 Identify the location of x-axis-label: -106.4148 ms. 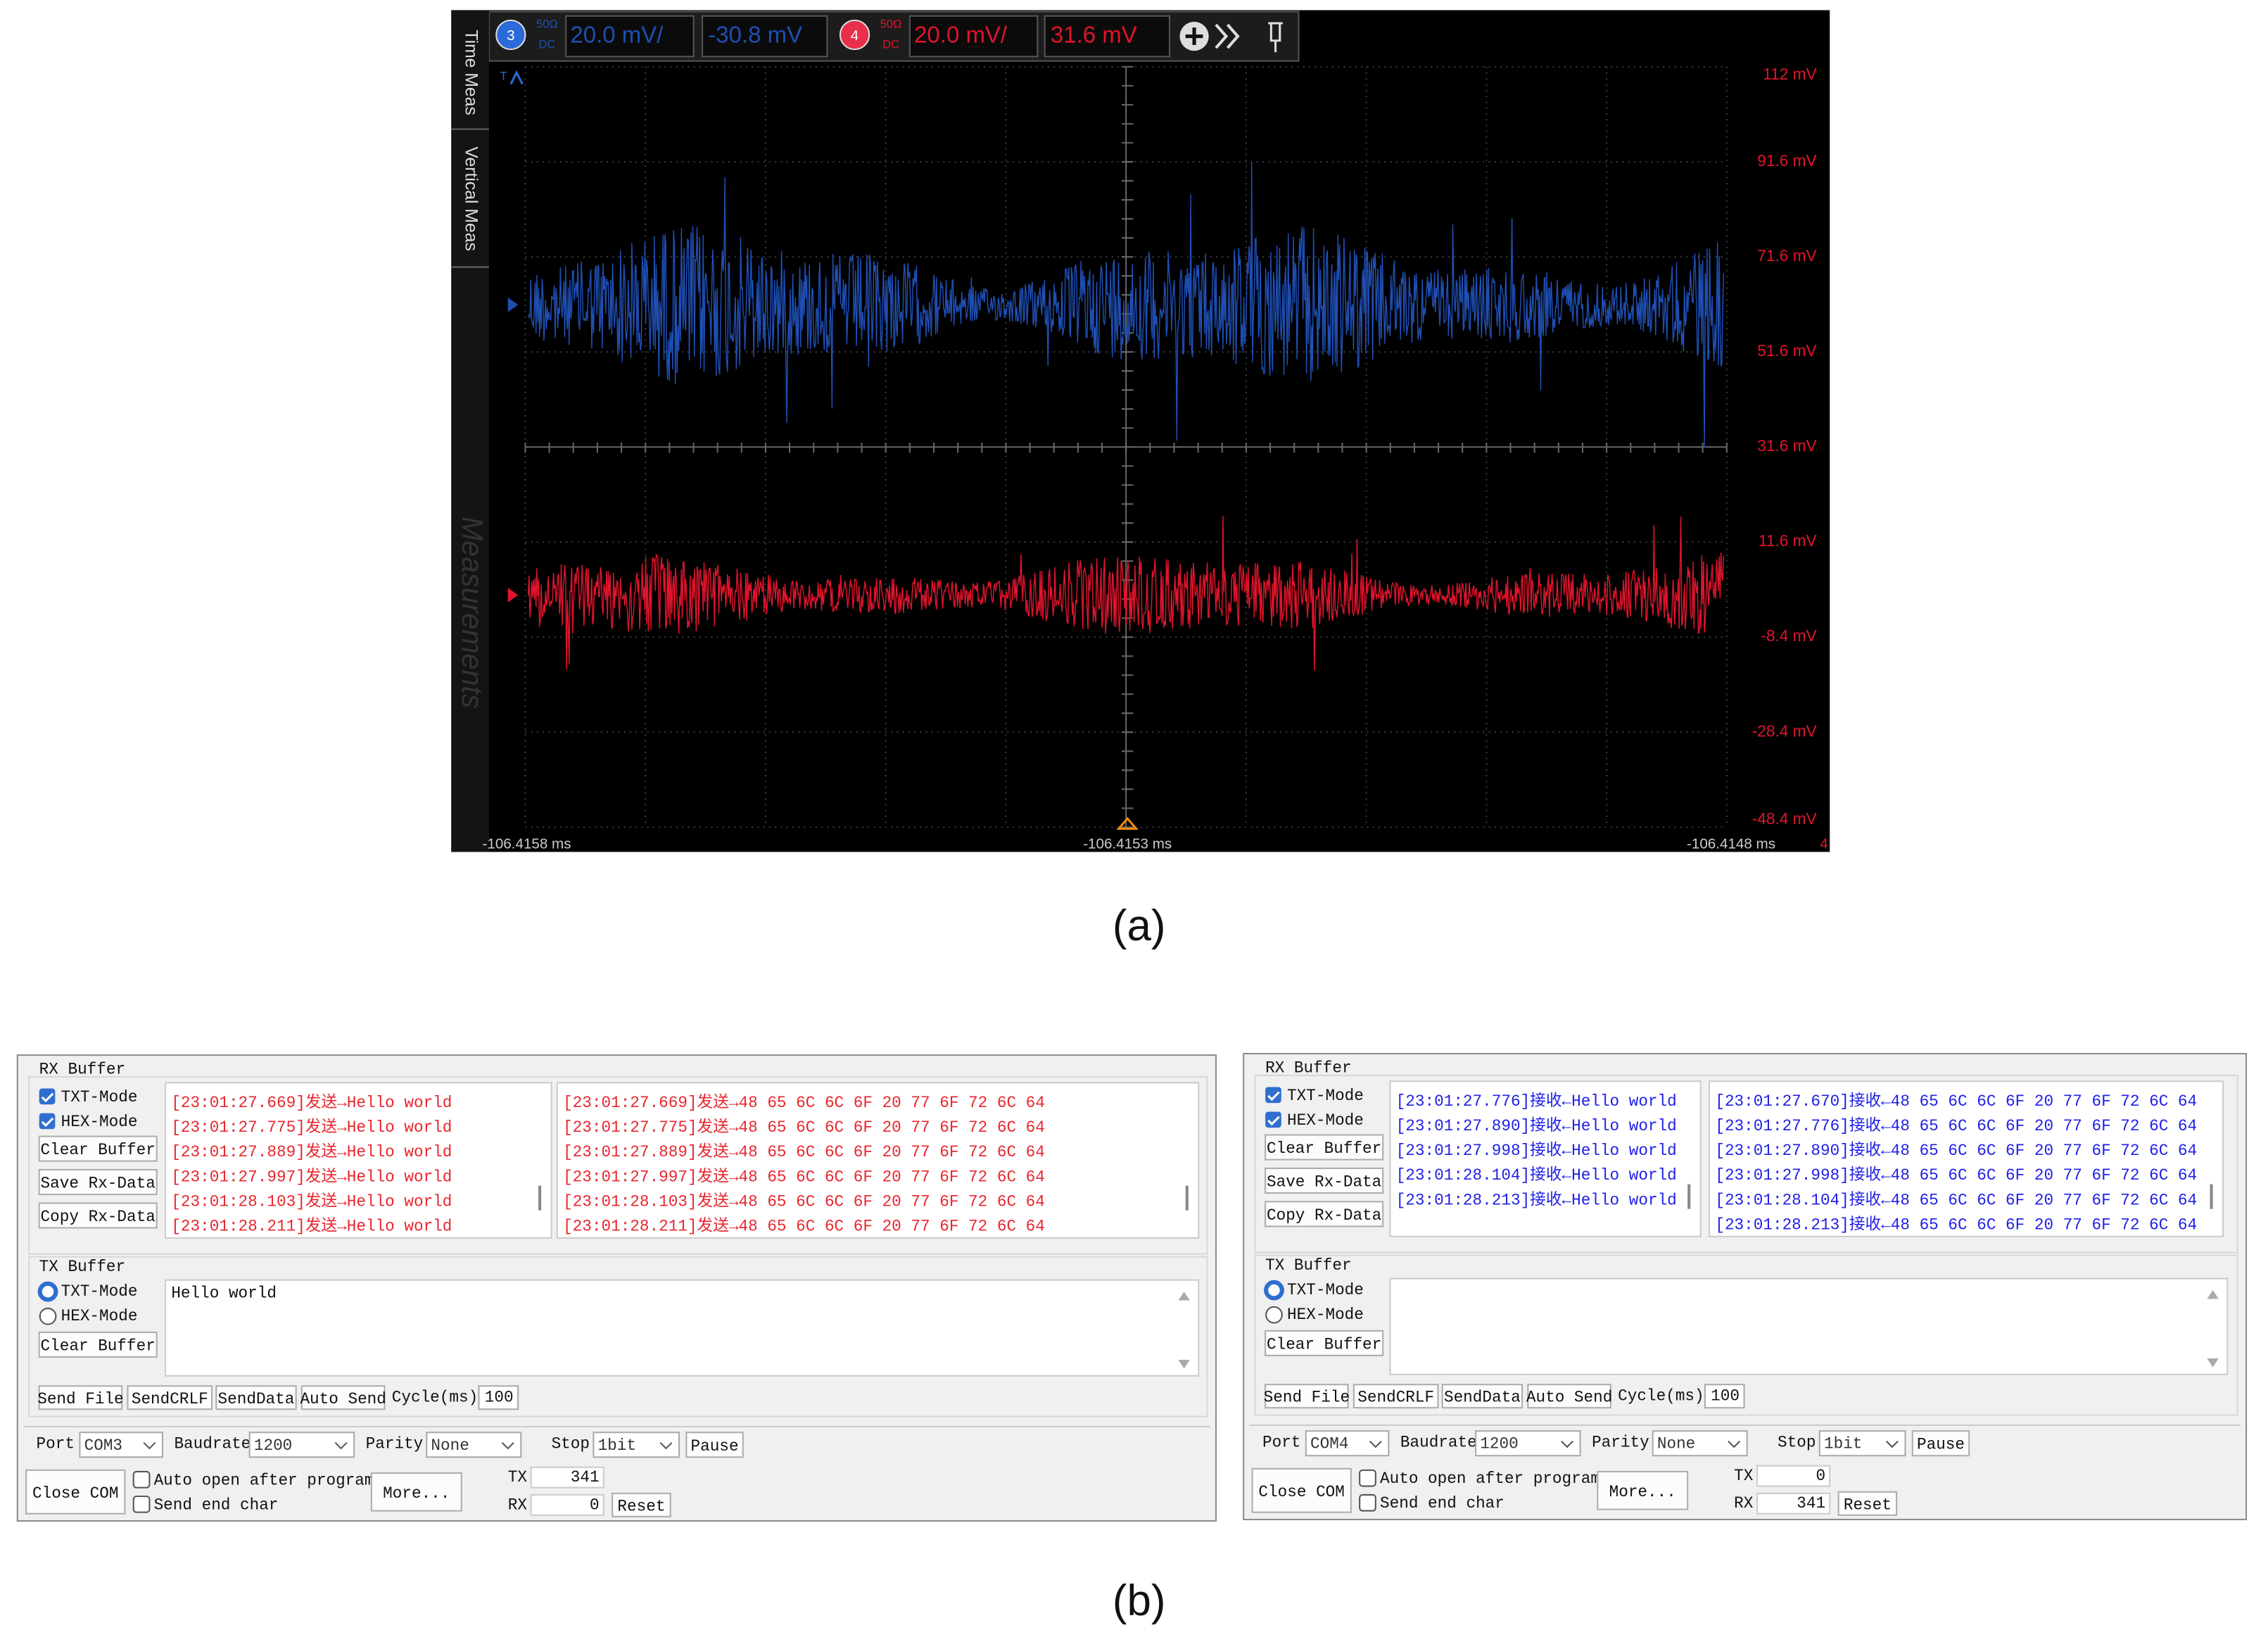
(1731, 844).